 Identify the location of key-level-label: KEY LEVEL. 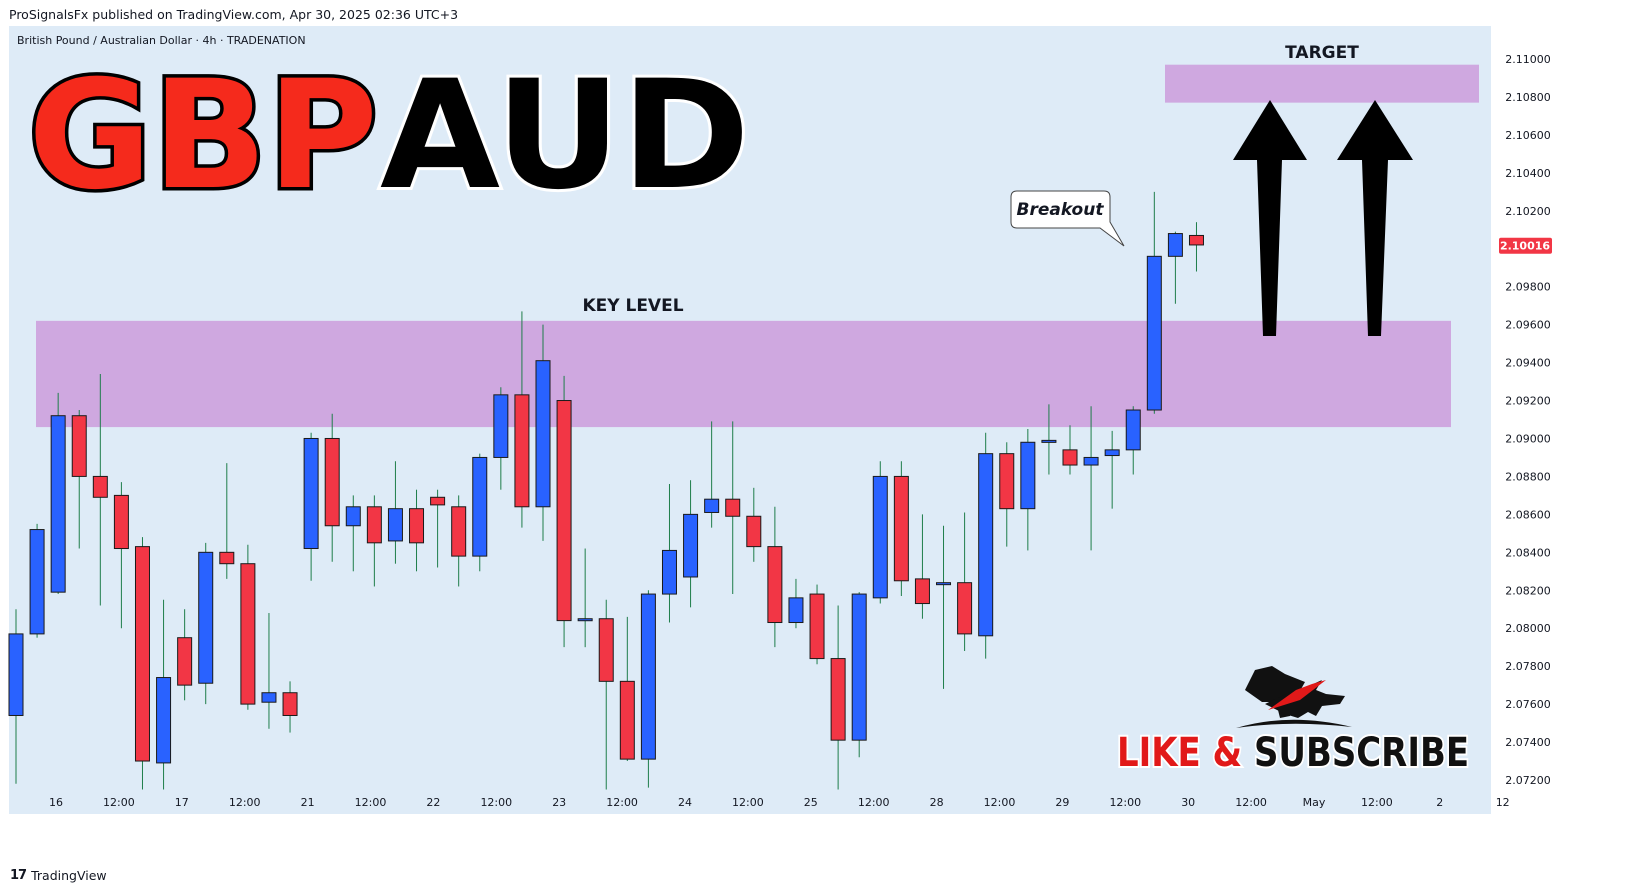
(632, 306).